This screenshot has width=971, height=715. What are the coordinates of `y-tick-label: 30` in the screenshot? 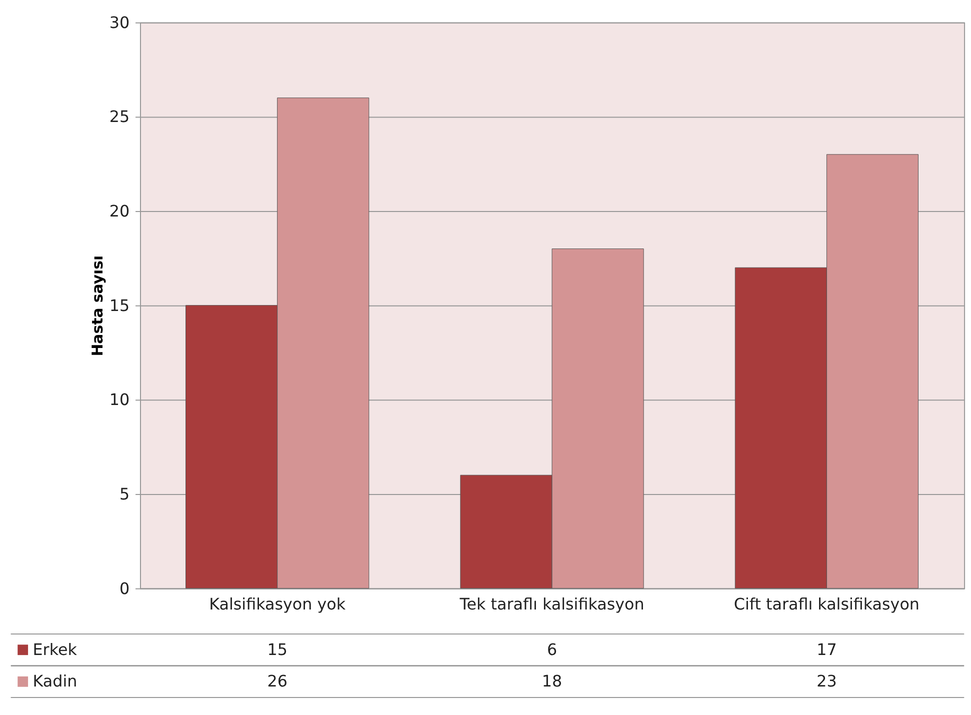 It's located at (119, 22).